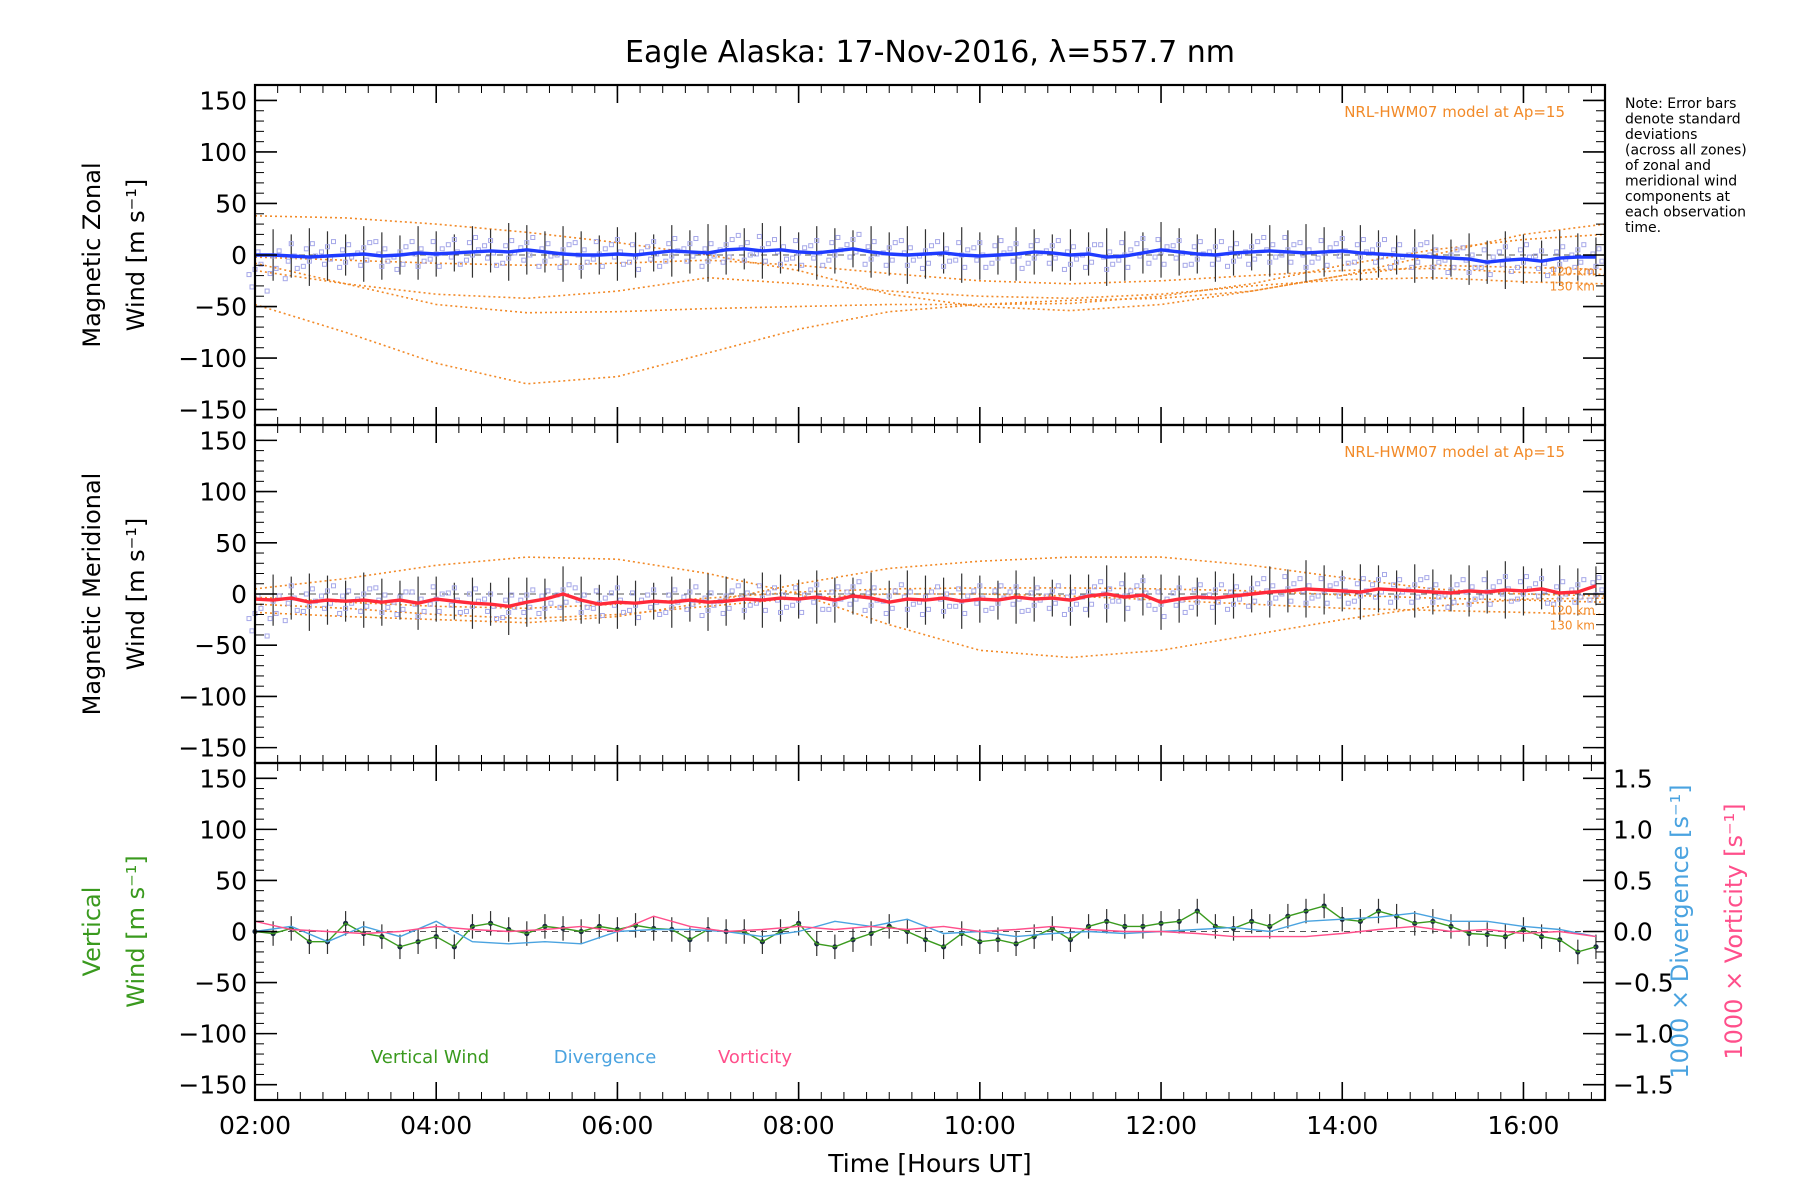  I want to click on y2-tick-label: −1.0, so click(1643, 1034).